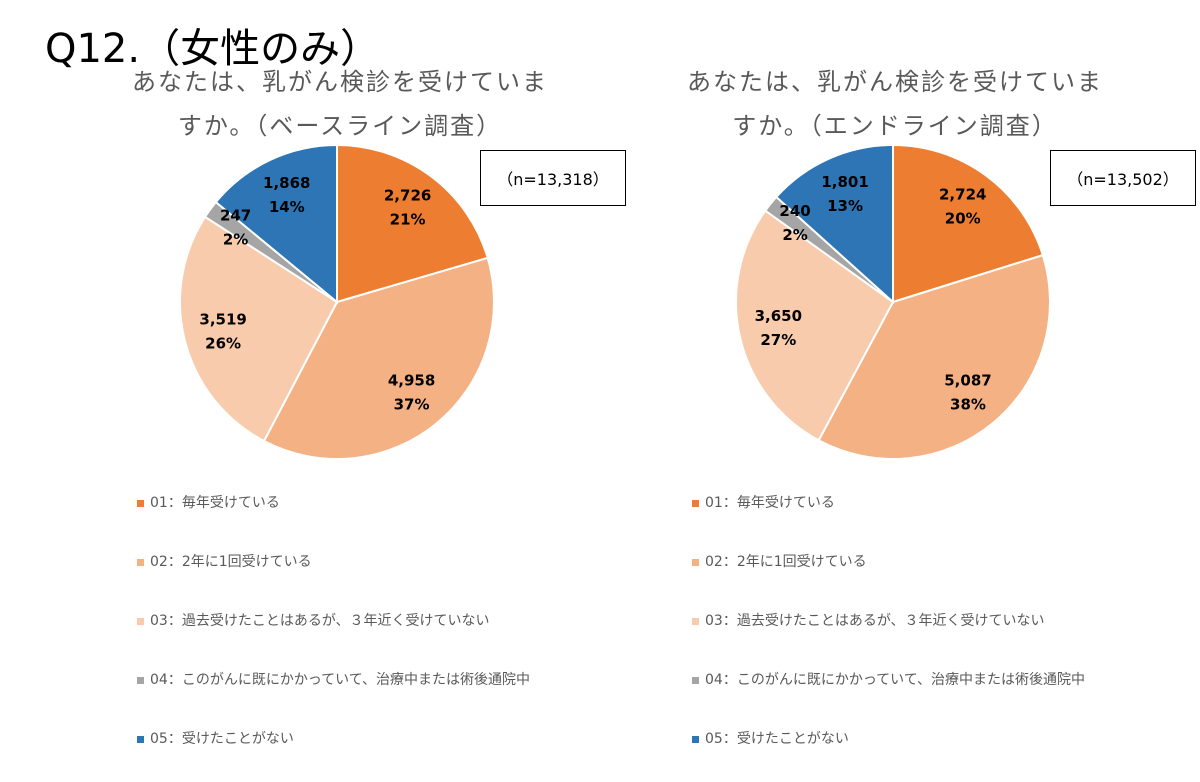 The height and width of the screenshot is (782, 1200). I want to click on sample-size: （n=13,318）, so click(553, 178).